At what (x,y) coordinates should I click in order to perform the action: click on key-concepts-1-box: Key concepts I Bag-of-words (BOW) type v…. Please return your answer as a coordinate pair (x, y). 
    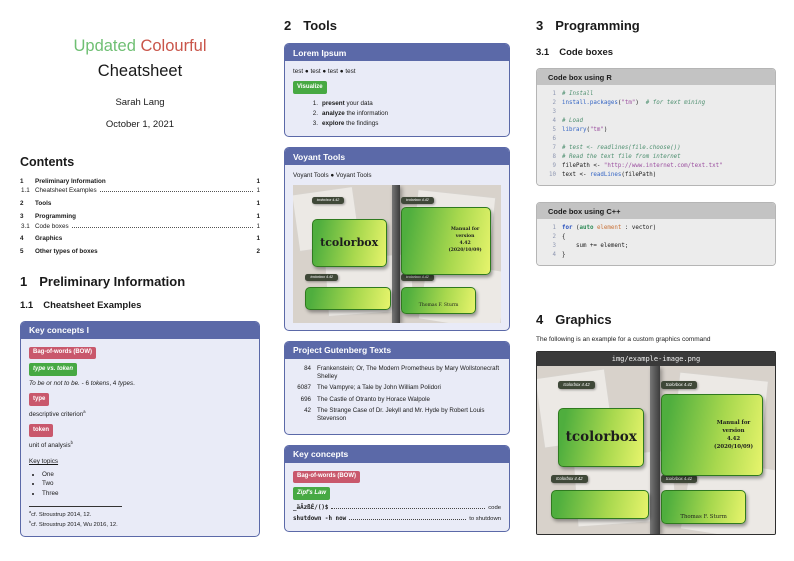
    Looking at the image, I should click on (140, 429).